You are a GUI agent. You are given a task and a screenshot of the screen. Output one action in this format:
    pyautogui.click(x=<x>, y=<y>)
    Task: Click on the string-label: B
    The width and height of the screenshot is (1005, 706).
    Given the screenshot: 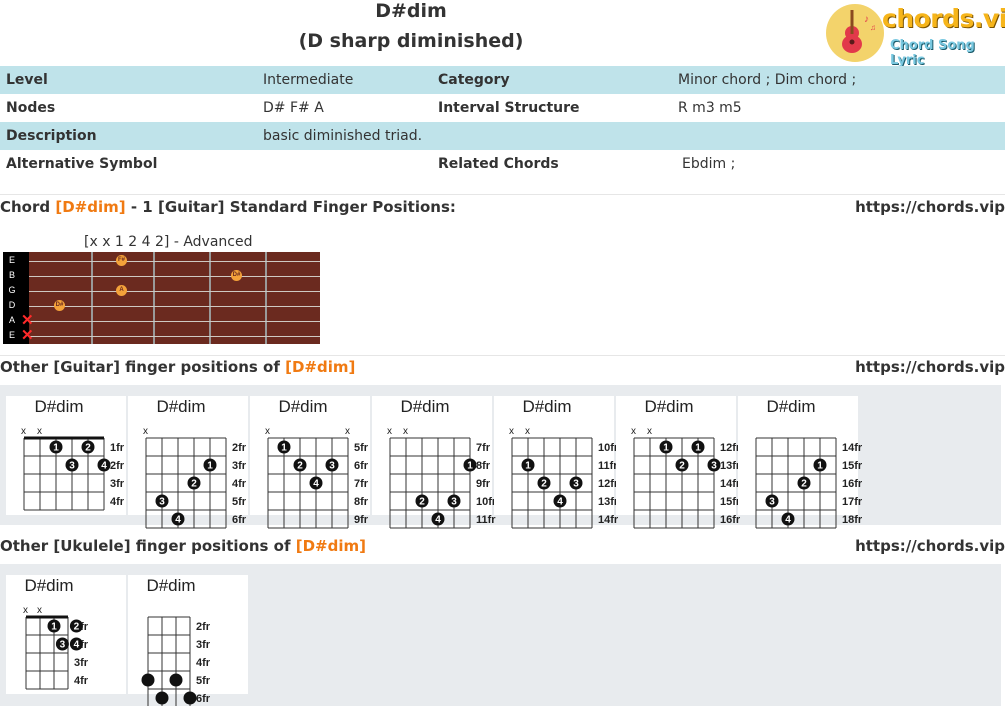 What is the action you would take?
    pyautogui.click(x=11, y=275)
    